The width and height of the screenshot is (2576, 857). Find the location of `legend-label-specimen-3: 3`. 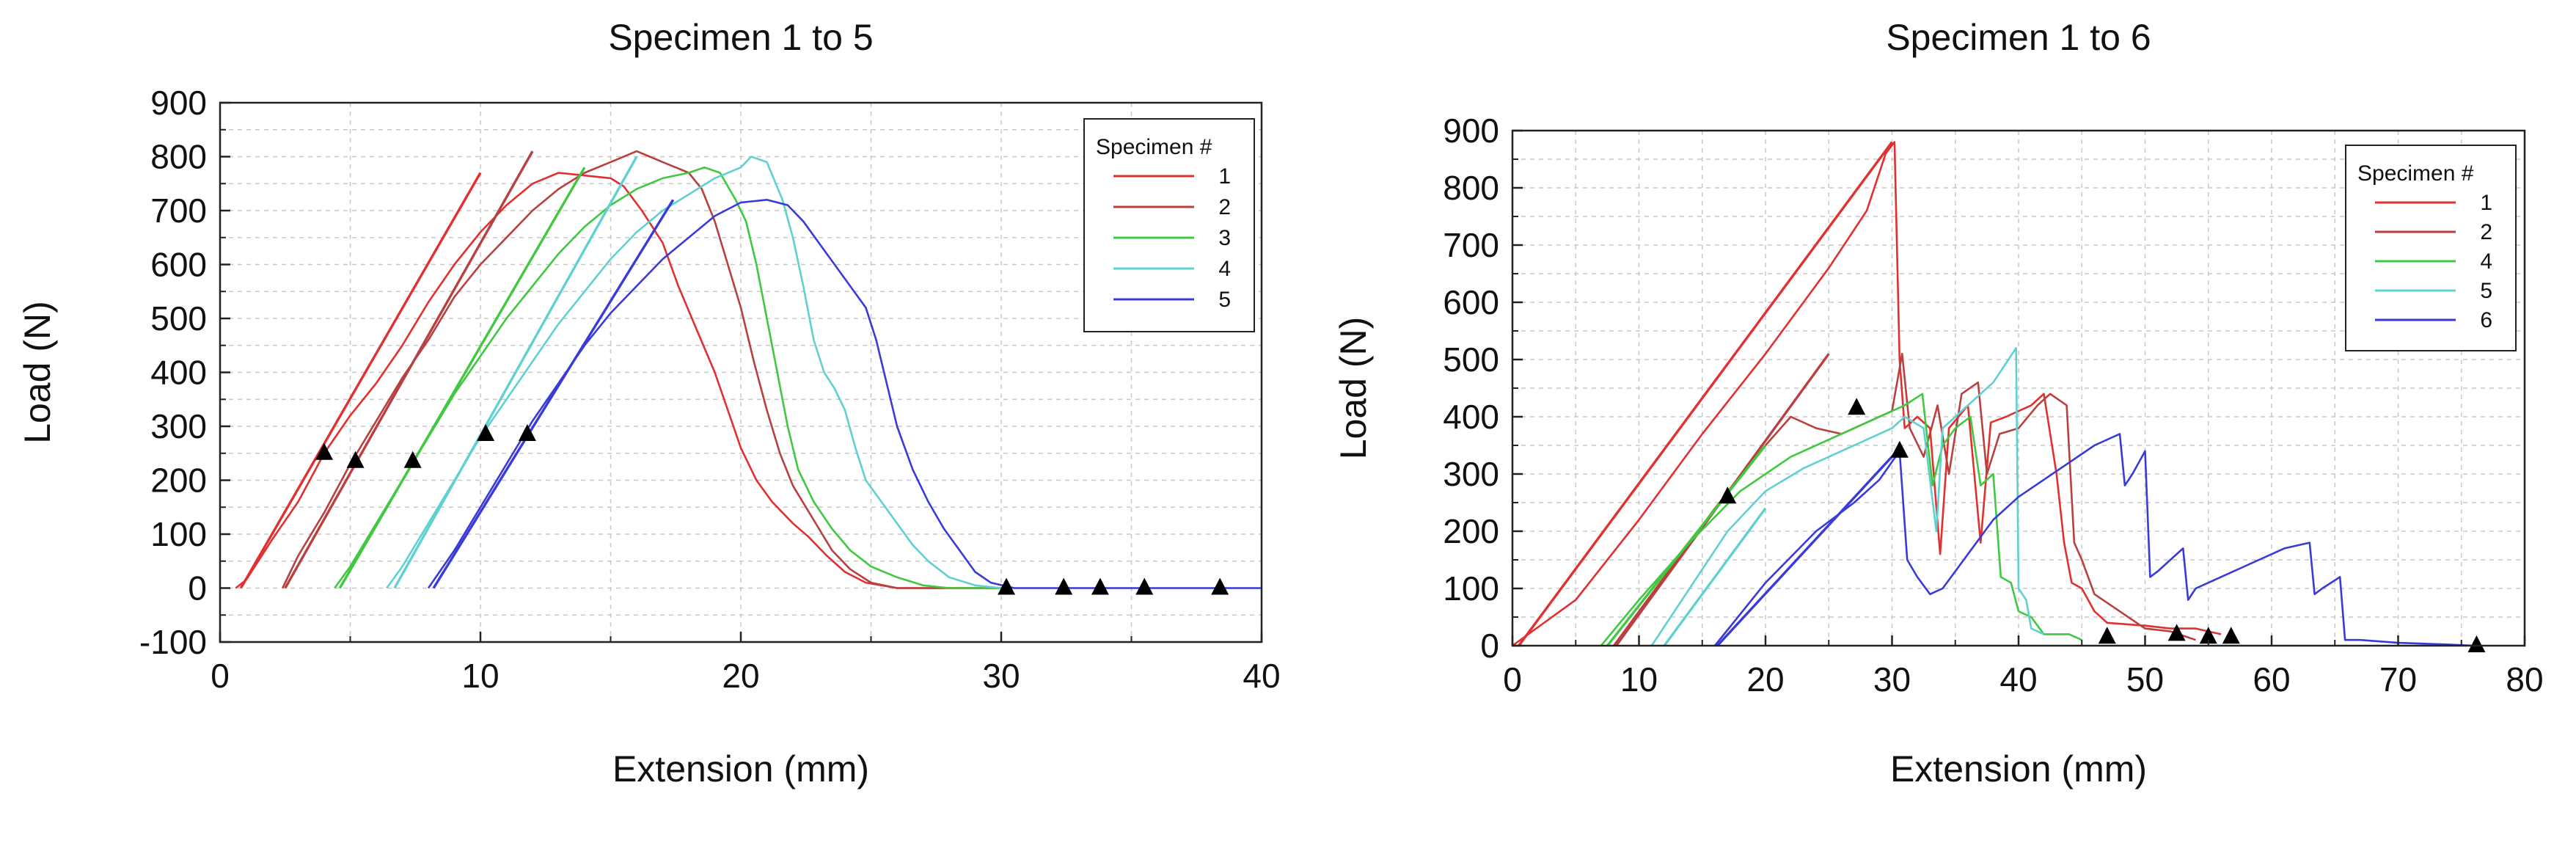

legend-label-specimen-3: 3 is located at coordinates (1224, 238).